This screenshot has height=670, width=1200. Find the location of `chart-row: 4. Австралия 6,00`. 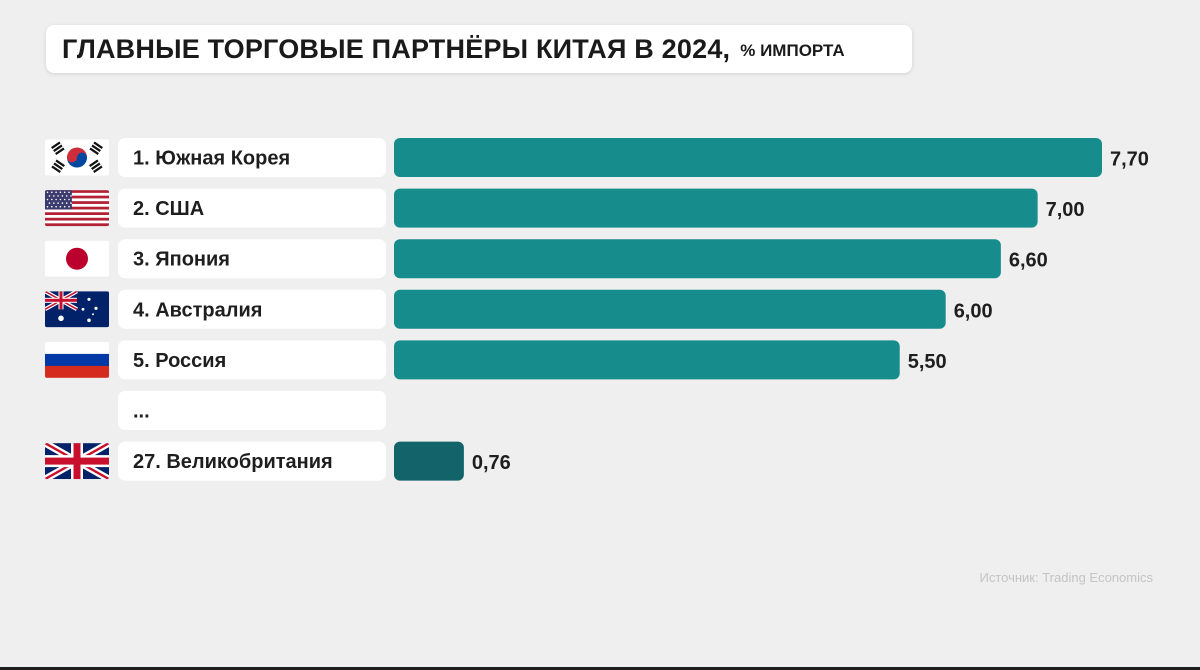

chart-row: 4. Австралия 6,00 is located at coordinates (519, 309).